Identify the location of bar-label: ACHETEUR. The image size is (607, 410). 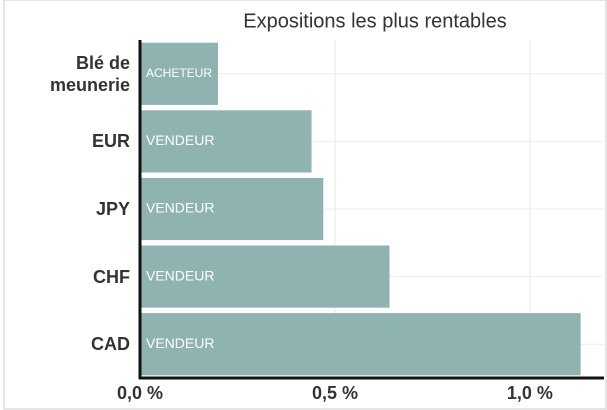
(179, 73).